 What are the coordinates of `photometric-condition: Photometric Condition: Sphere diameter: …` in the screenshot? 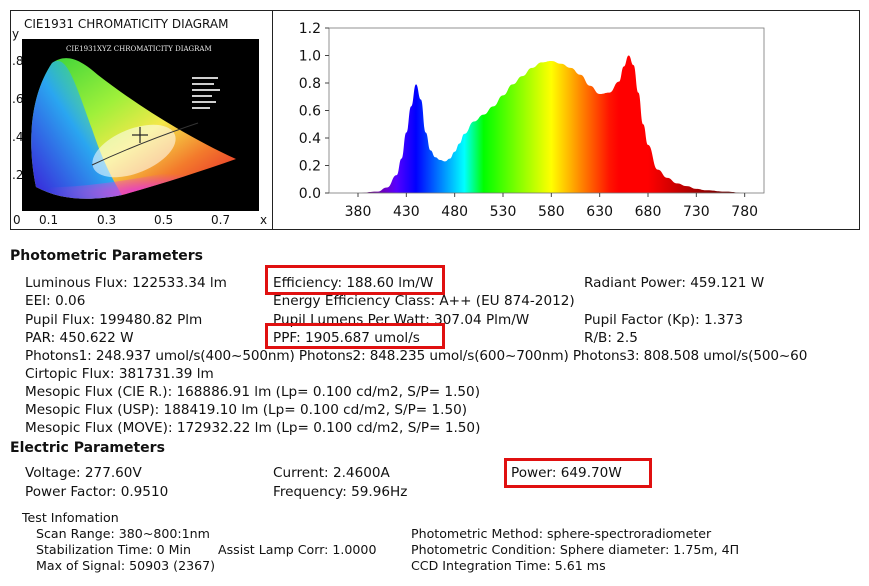 It's located at (575, 549).